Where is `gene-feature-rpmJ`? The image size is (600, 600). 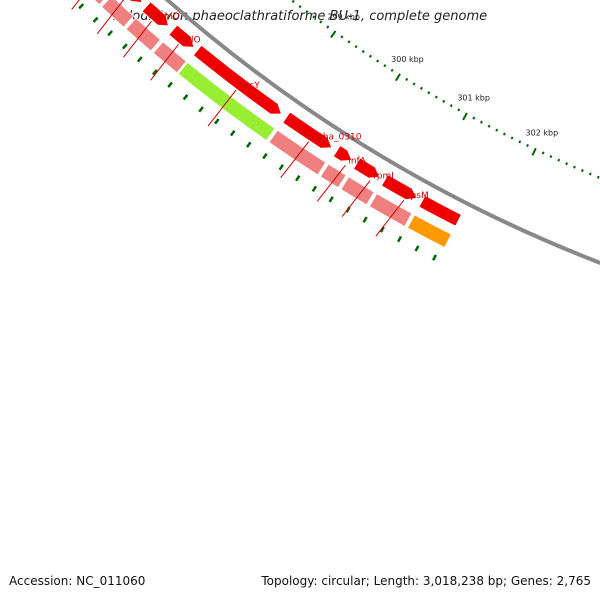
gene-feature-rpmJ is located at coordinates (357, 190).